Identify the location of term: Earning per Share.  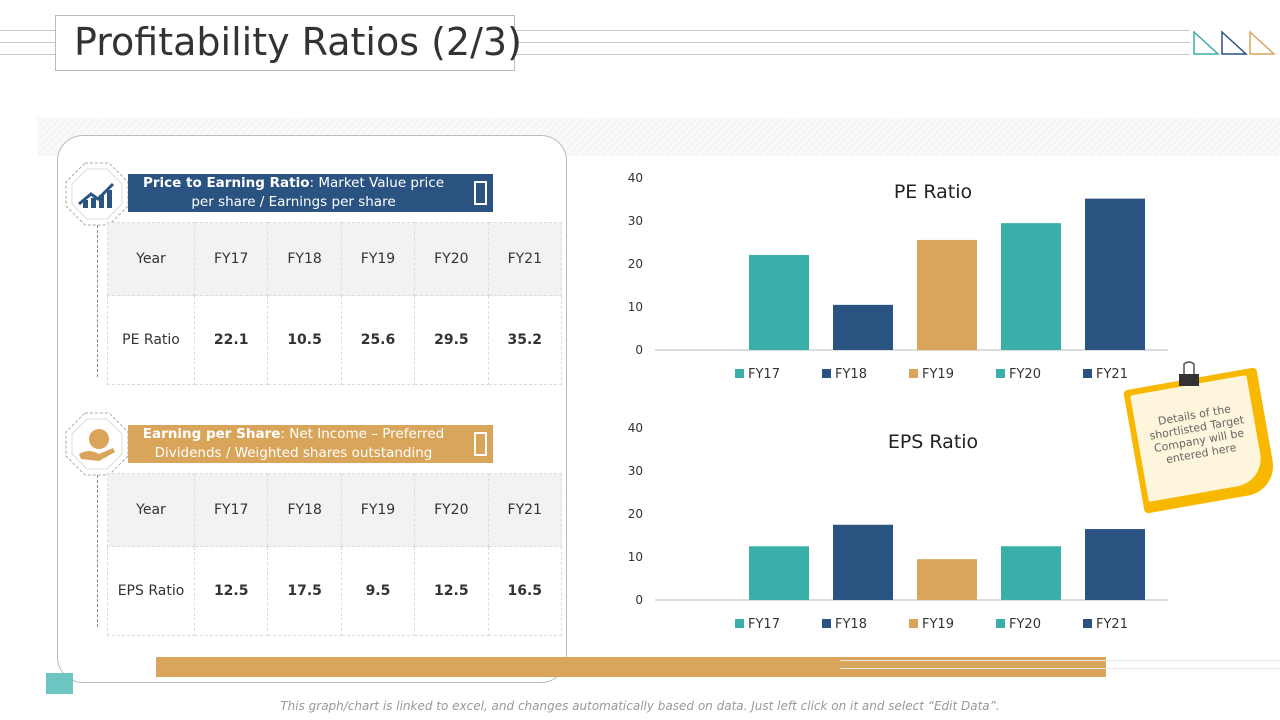
(211, 434).